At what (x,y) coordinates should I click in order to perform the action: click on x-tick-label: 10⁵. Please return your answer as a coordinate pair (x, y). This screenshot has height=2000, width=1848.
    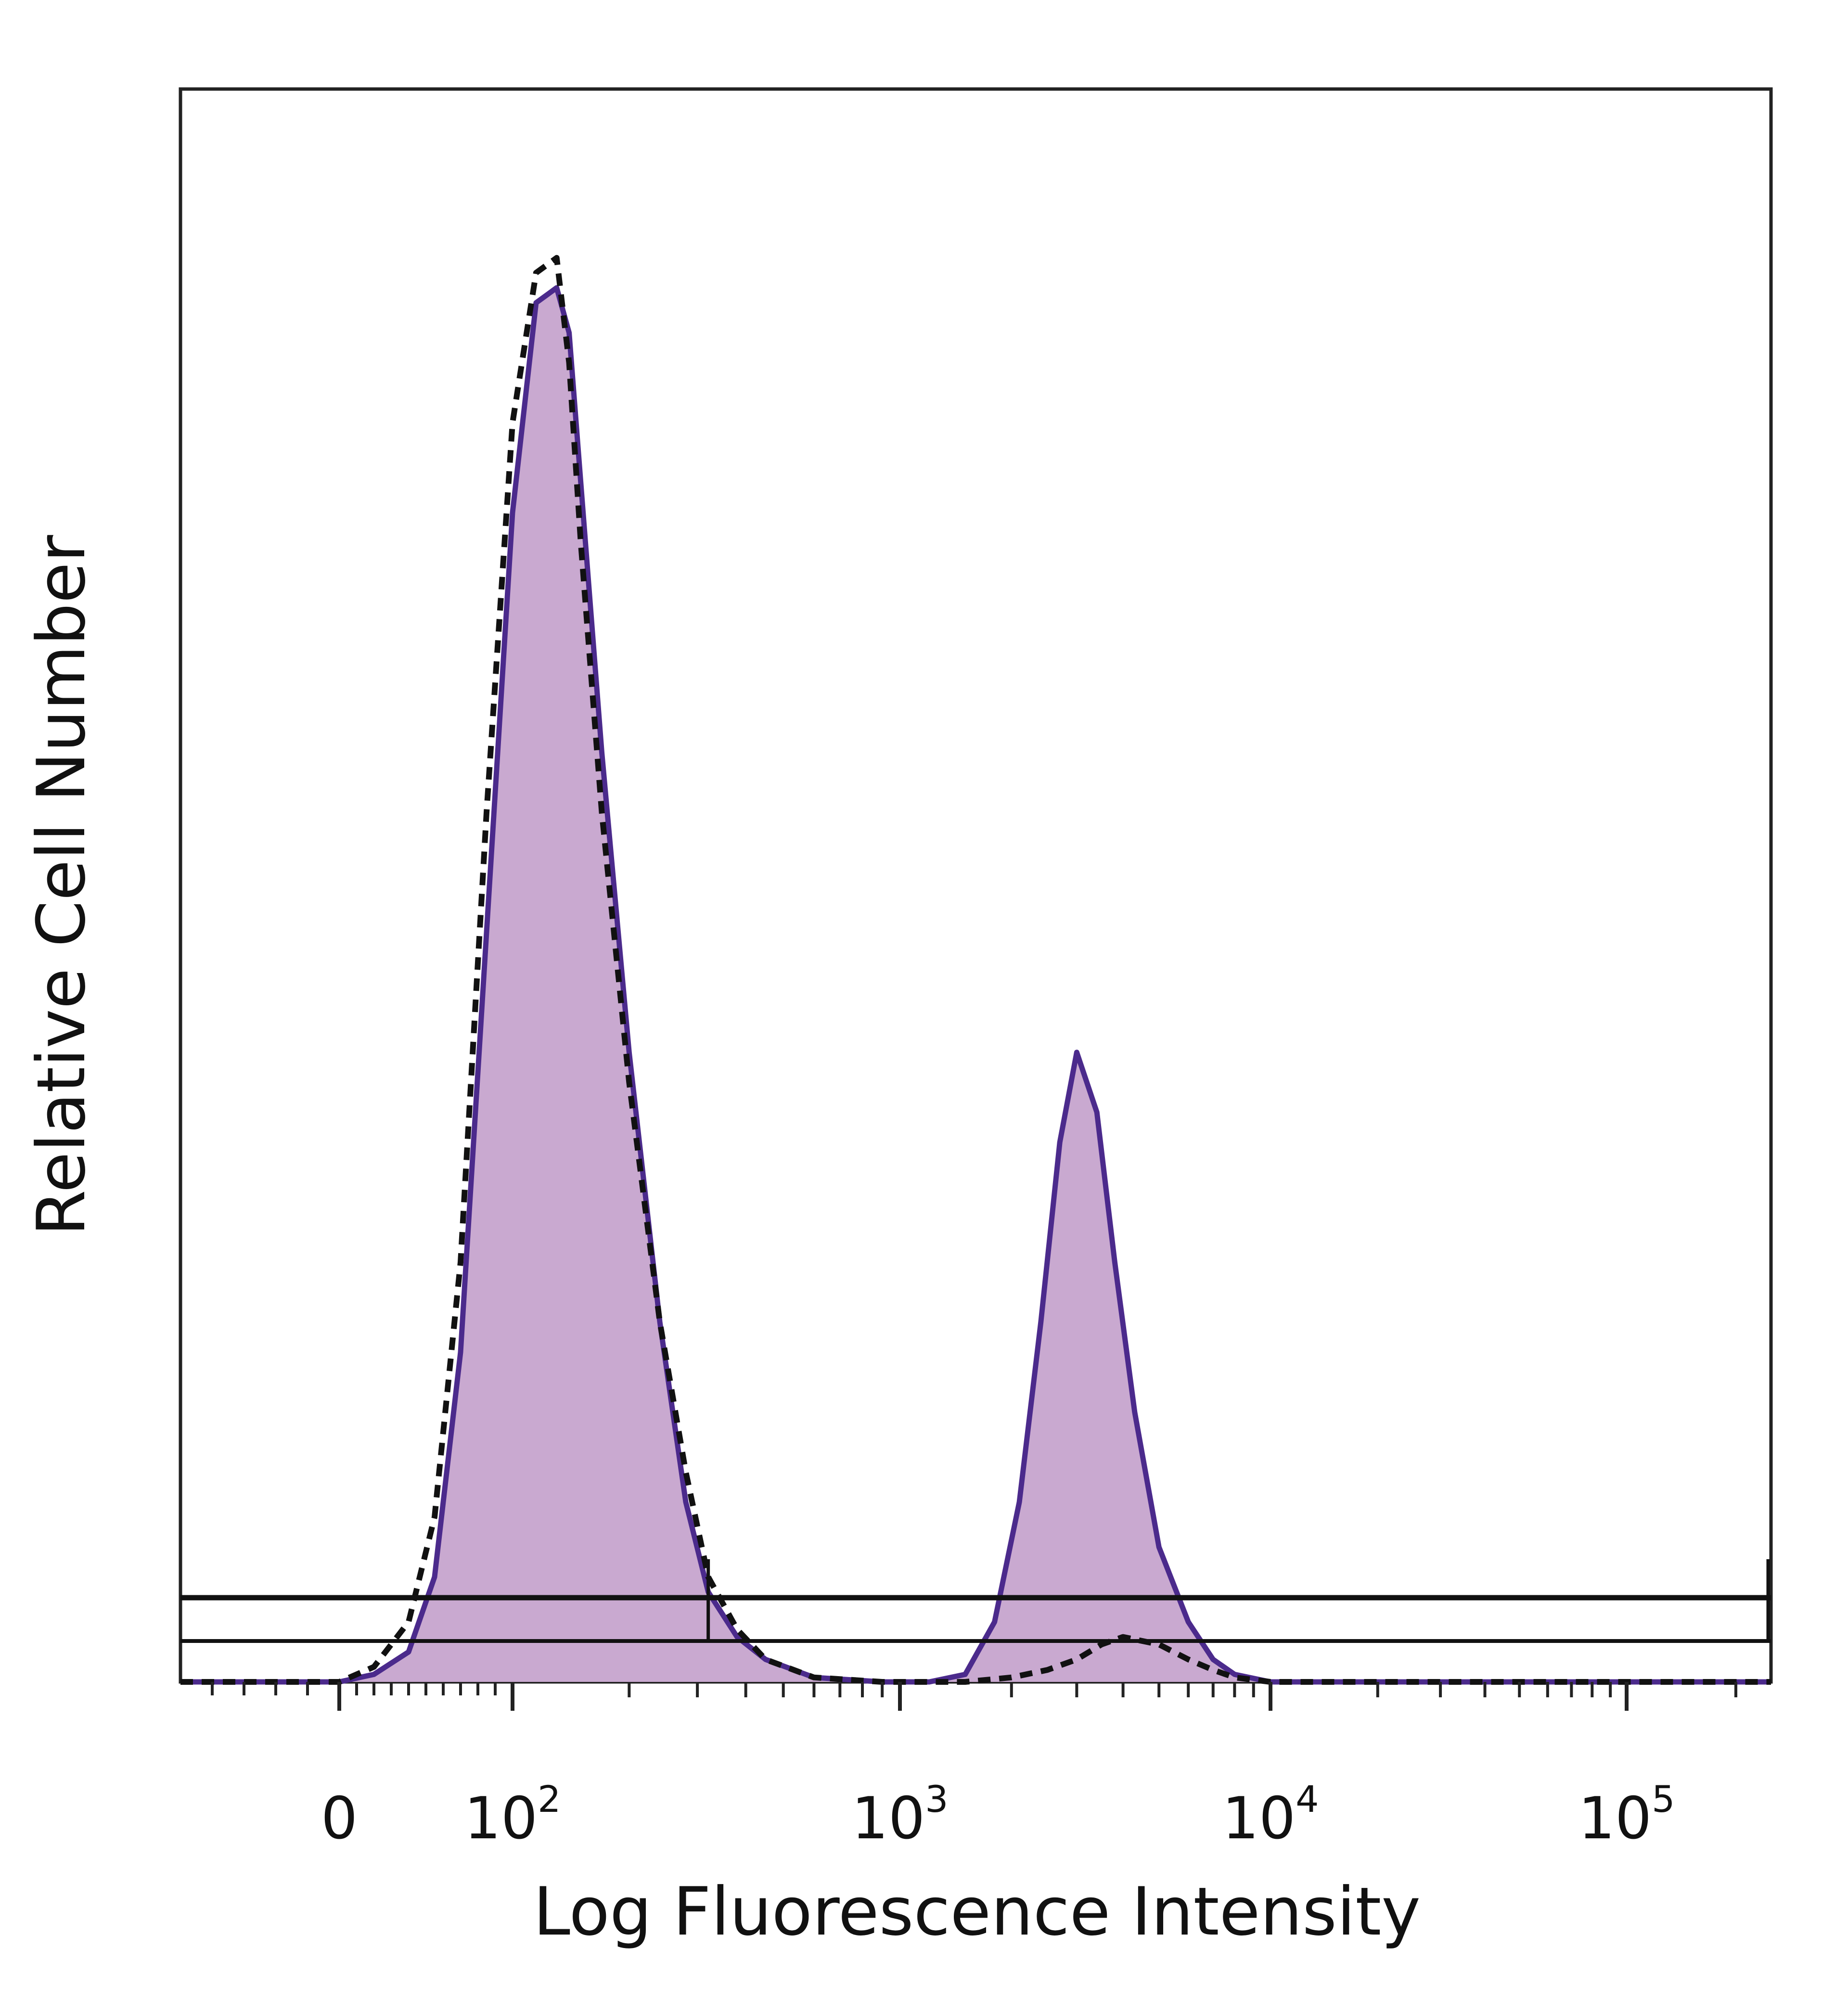
    Looking at the image, I should click on (1626, 1815).